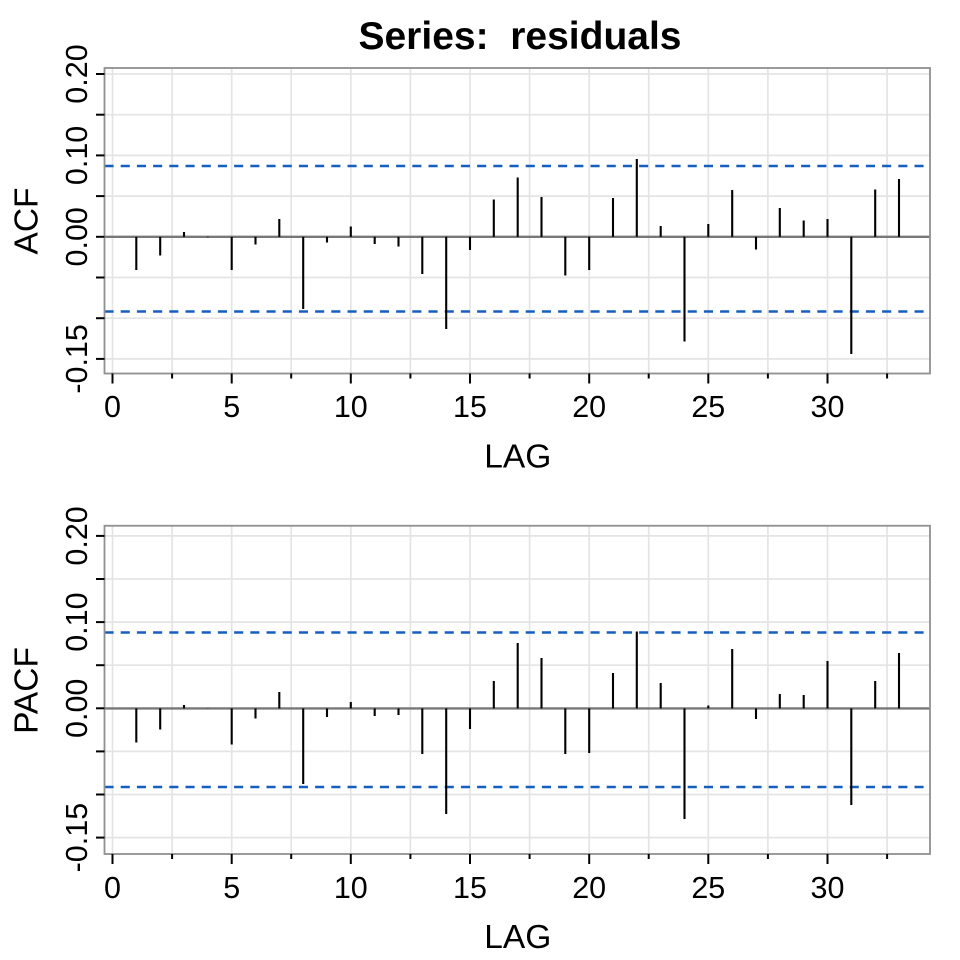  Describe the element at coordinates (519, 36) in the screenshot. I see `svg-text: Series: residuals` at that location.